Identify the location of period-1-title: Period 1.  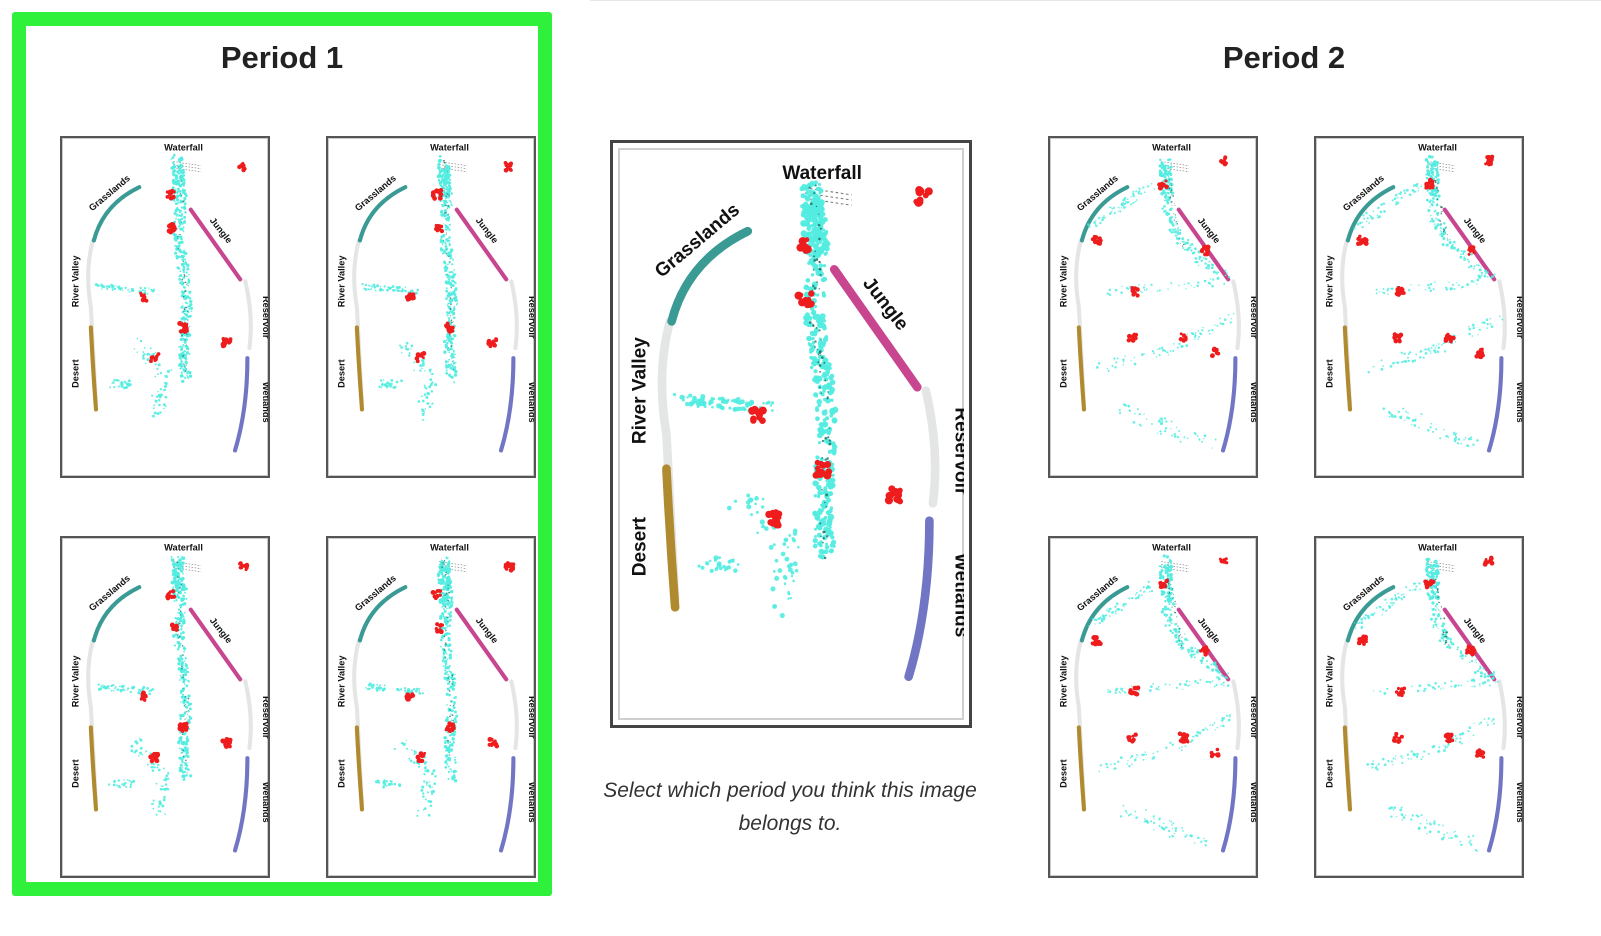
(282, 57).